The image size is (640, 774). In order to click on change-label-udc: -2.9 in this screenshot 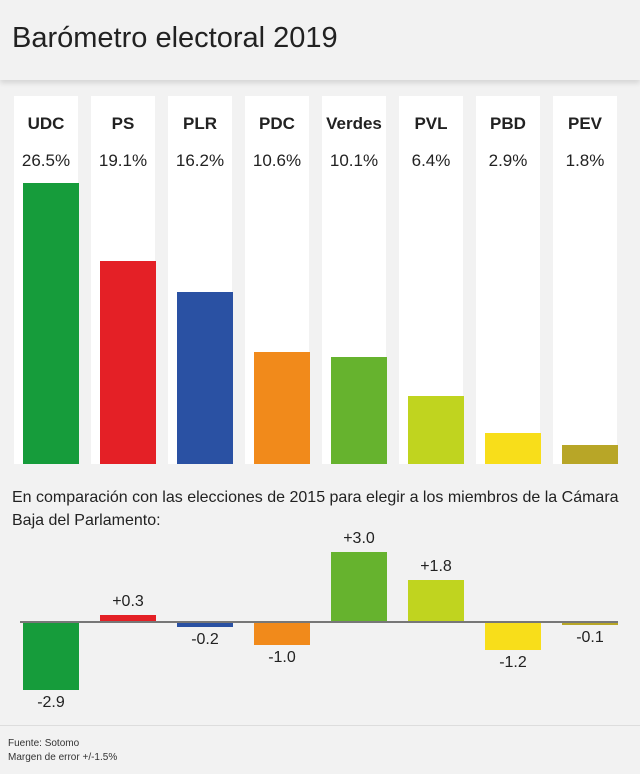, I will do `click(51, 702)`.